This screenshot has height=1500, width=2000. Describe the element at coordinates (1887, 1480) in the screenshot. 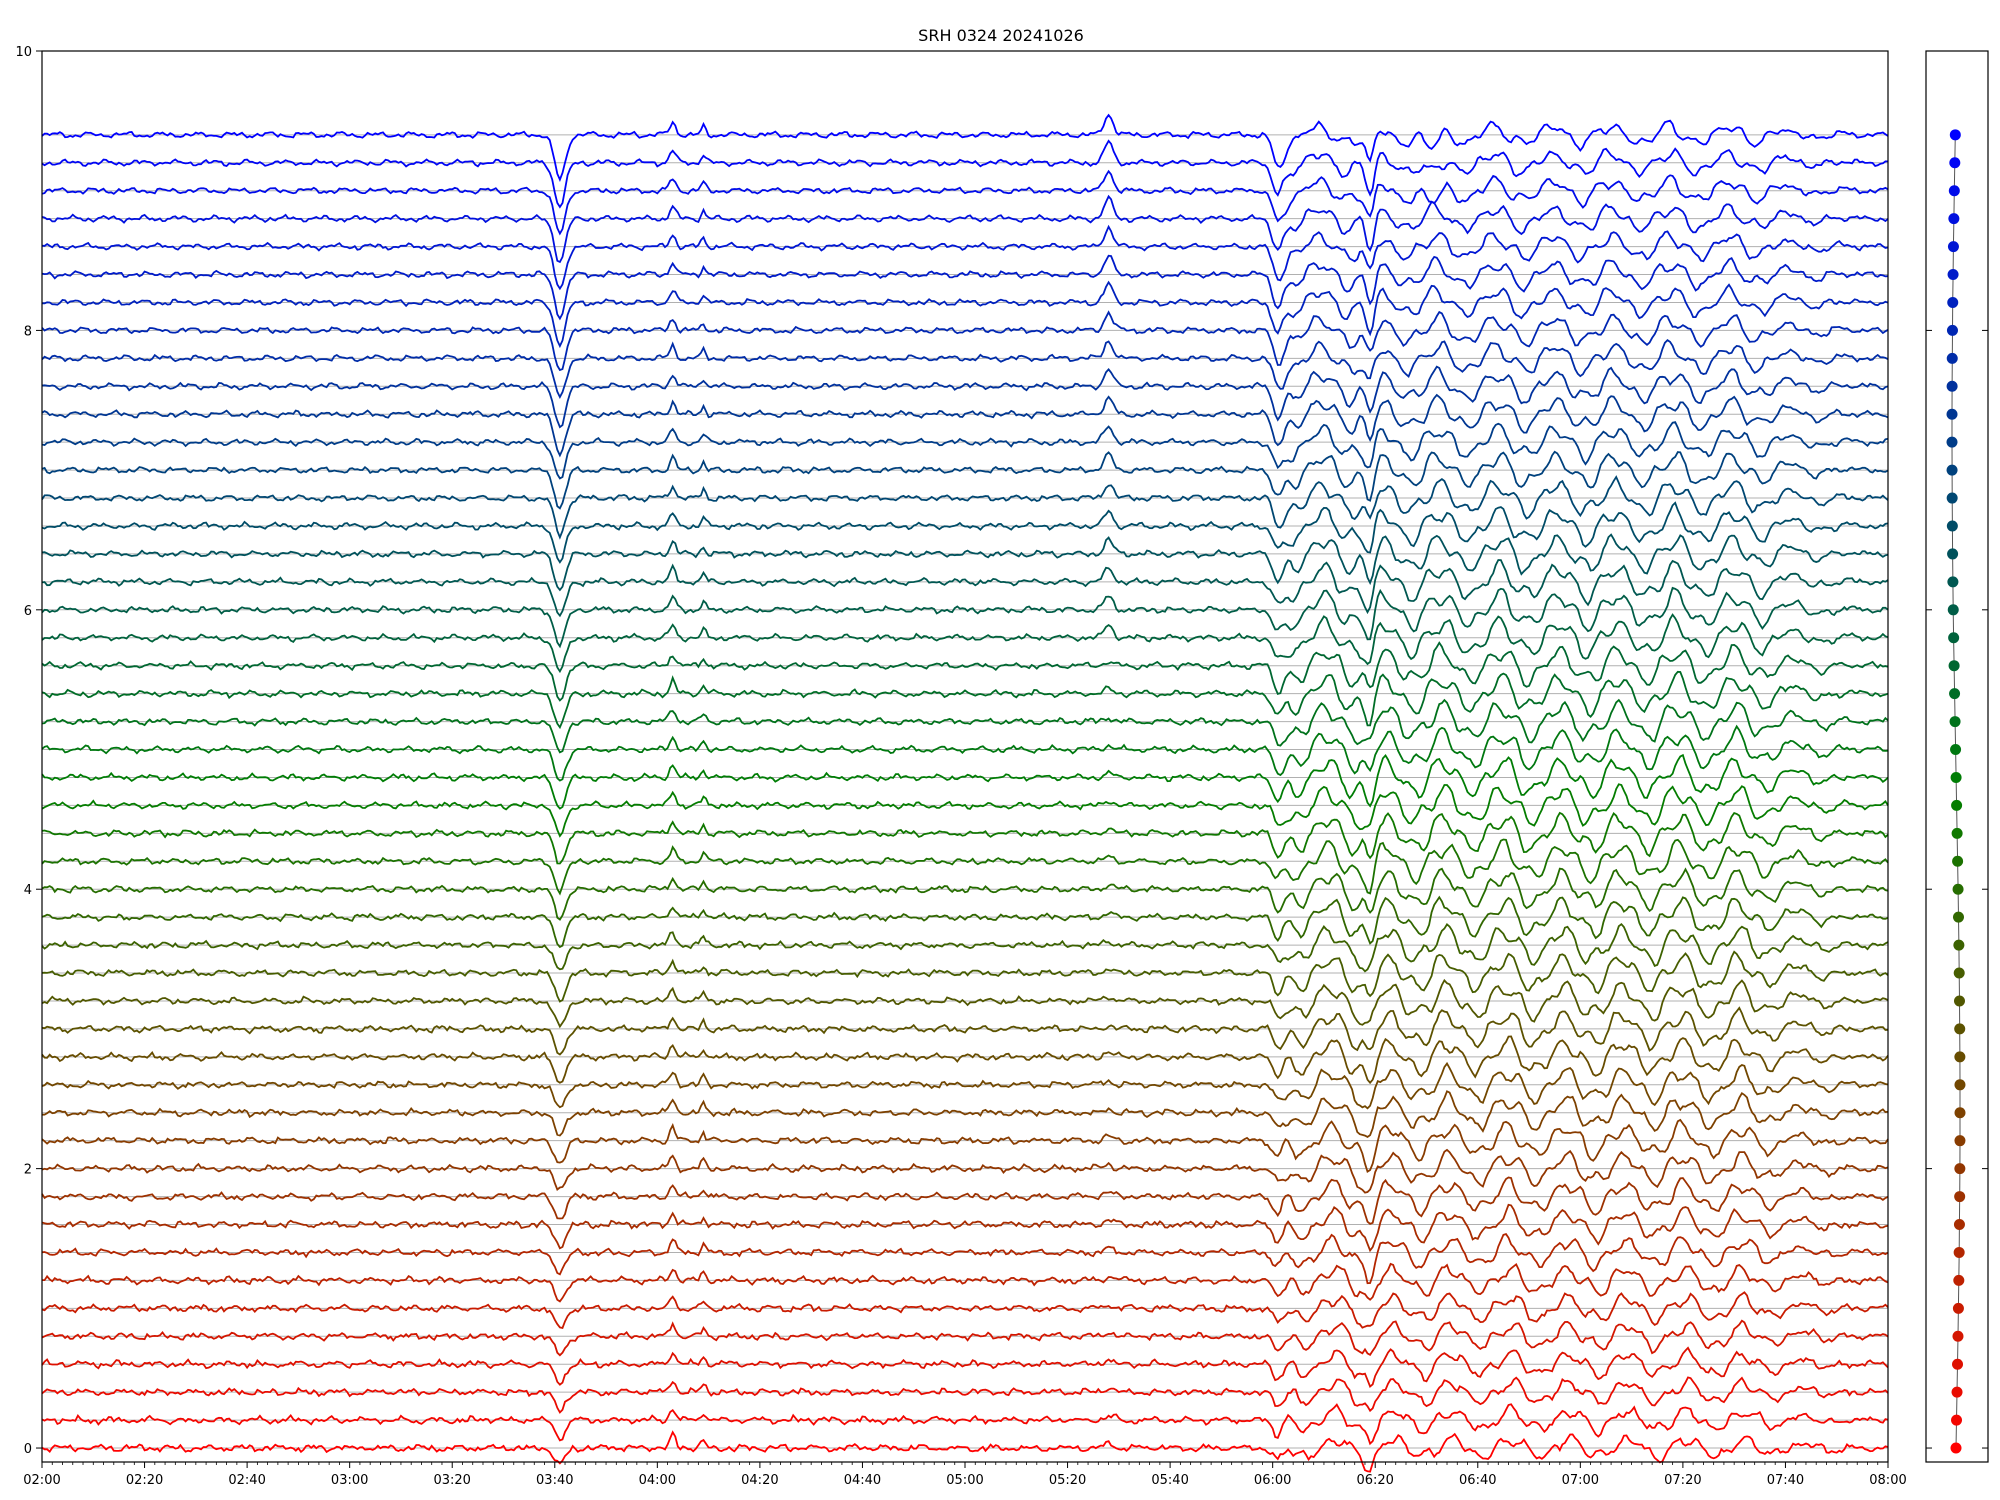

I see `x-tick-label: 08:00` at that location.